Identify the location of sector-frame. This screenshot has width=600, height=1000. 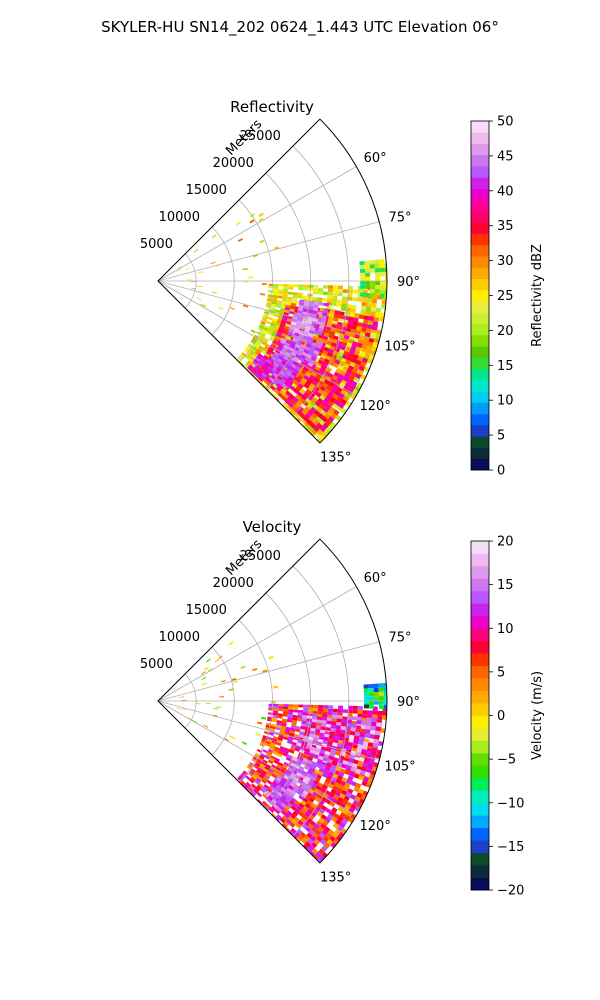
(272, 281).